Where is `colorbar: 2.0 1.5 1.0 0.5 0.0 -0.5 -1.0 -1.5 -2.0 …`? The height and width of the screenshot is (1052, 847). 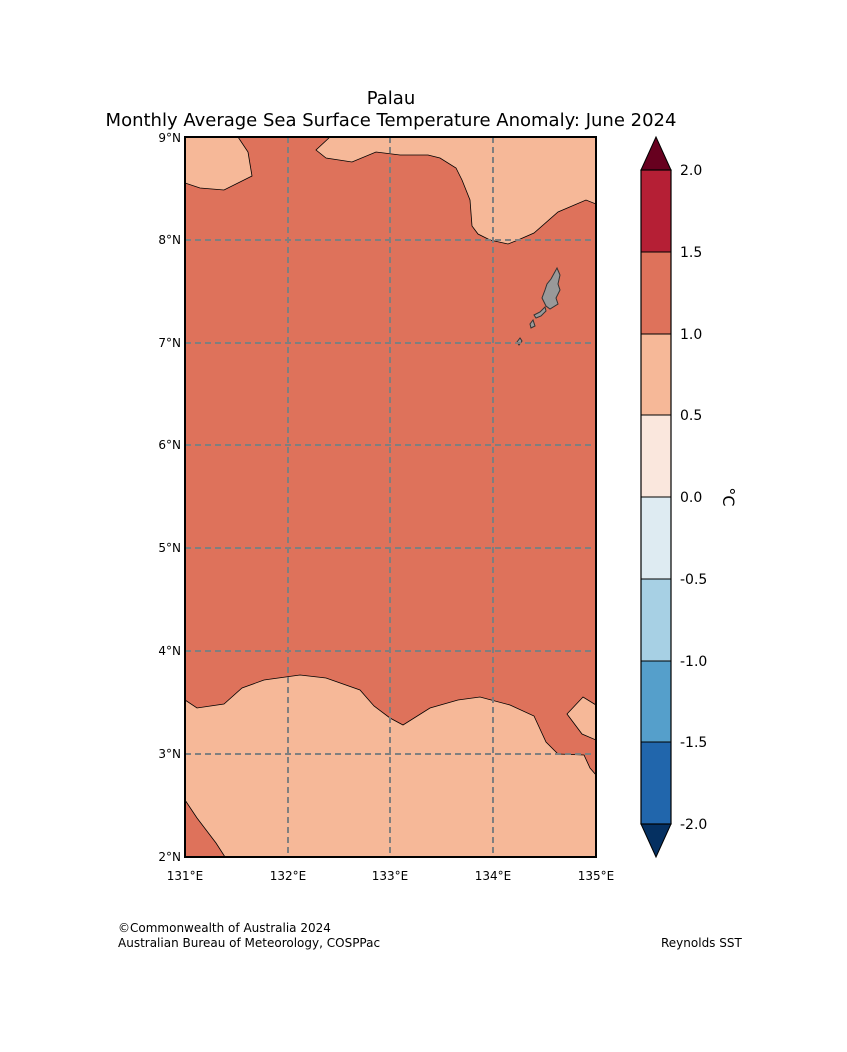
colorbar: 2.0 1.5 1.0 0.5 0.0 -0.5 -1.0 -1.5 -2.0 … is located at coordinates (689, 497).